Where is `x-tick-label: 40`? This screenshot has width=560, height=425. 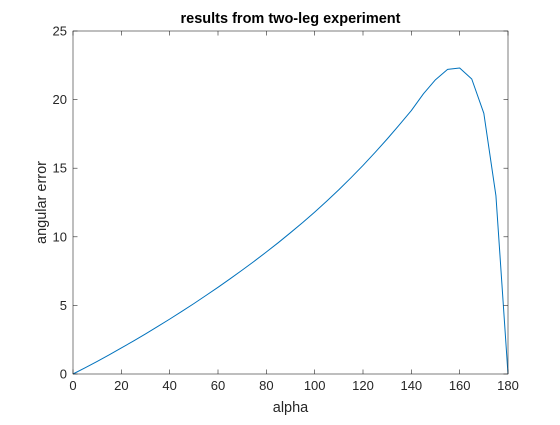 x-tick-label: 40 is located at coordinates (169, 385).